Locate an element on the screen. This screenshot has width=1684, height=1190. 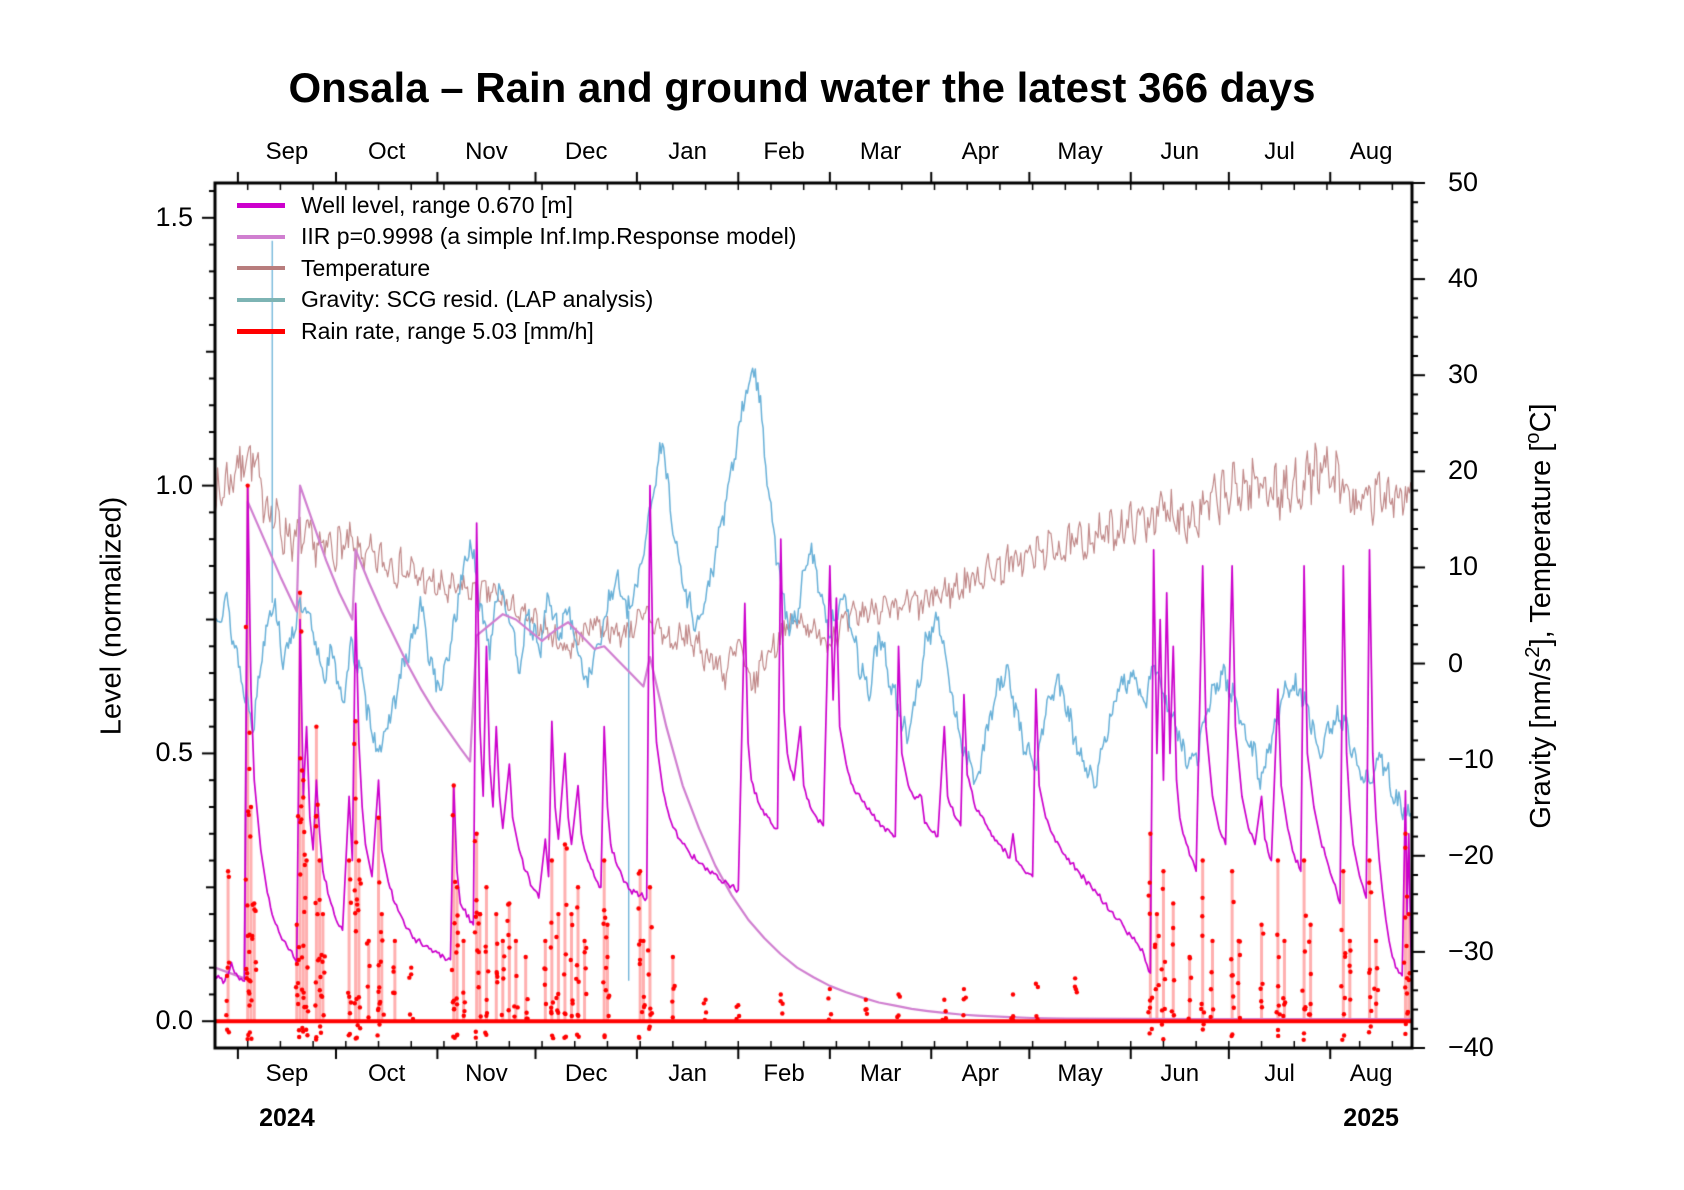
legend-item-label: Rain rate, range 5.03 [mm/h] is located at coordinates (447, 330).